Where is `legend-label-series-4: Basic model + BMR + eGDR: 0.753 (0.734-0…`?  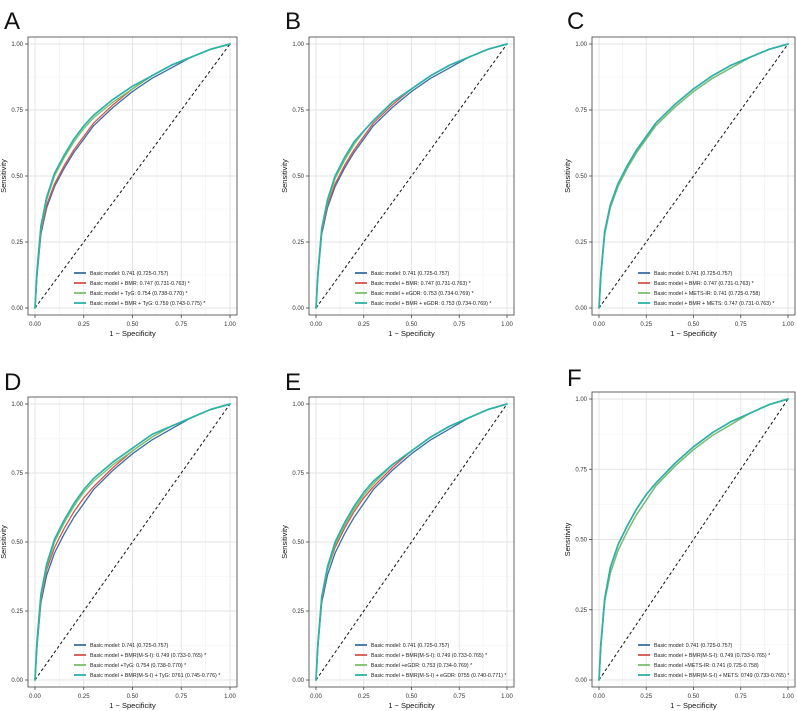 legend-label-series-4: Basic model + BMR + eGDR: 0.753 (0.734-0… is located at coordinates (431, 304).